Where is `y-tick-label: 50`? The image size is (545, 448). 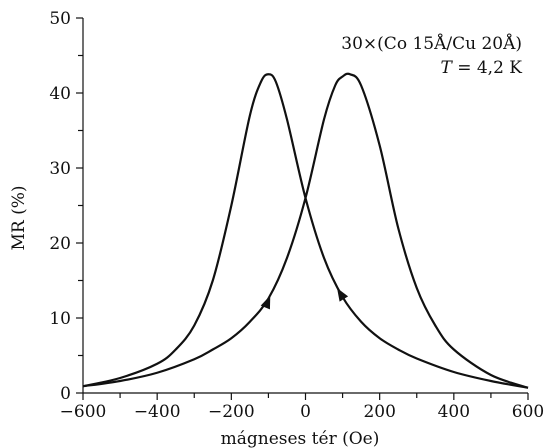 y-tick-label: 50 is located at coordinates (60, 19).